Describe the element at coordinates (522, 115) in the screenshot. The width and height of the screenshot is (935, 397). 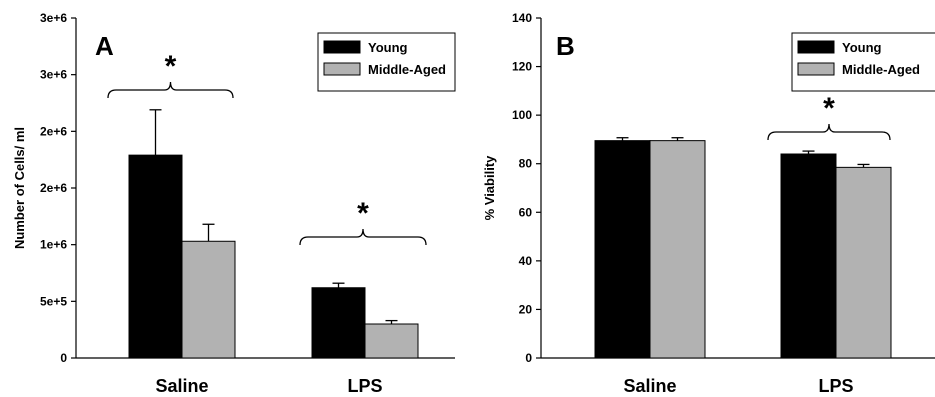
I see `y-tick-label: 100` at that location.